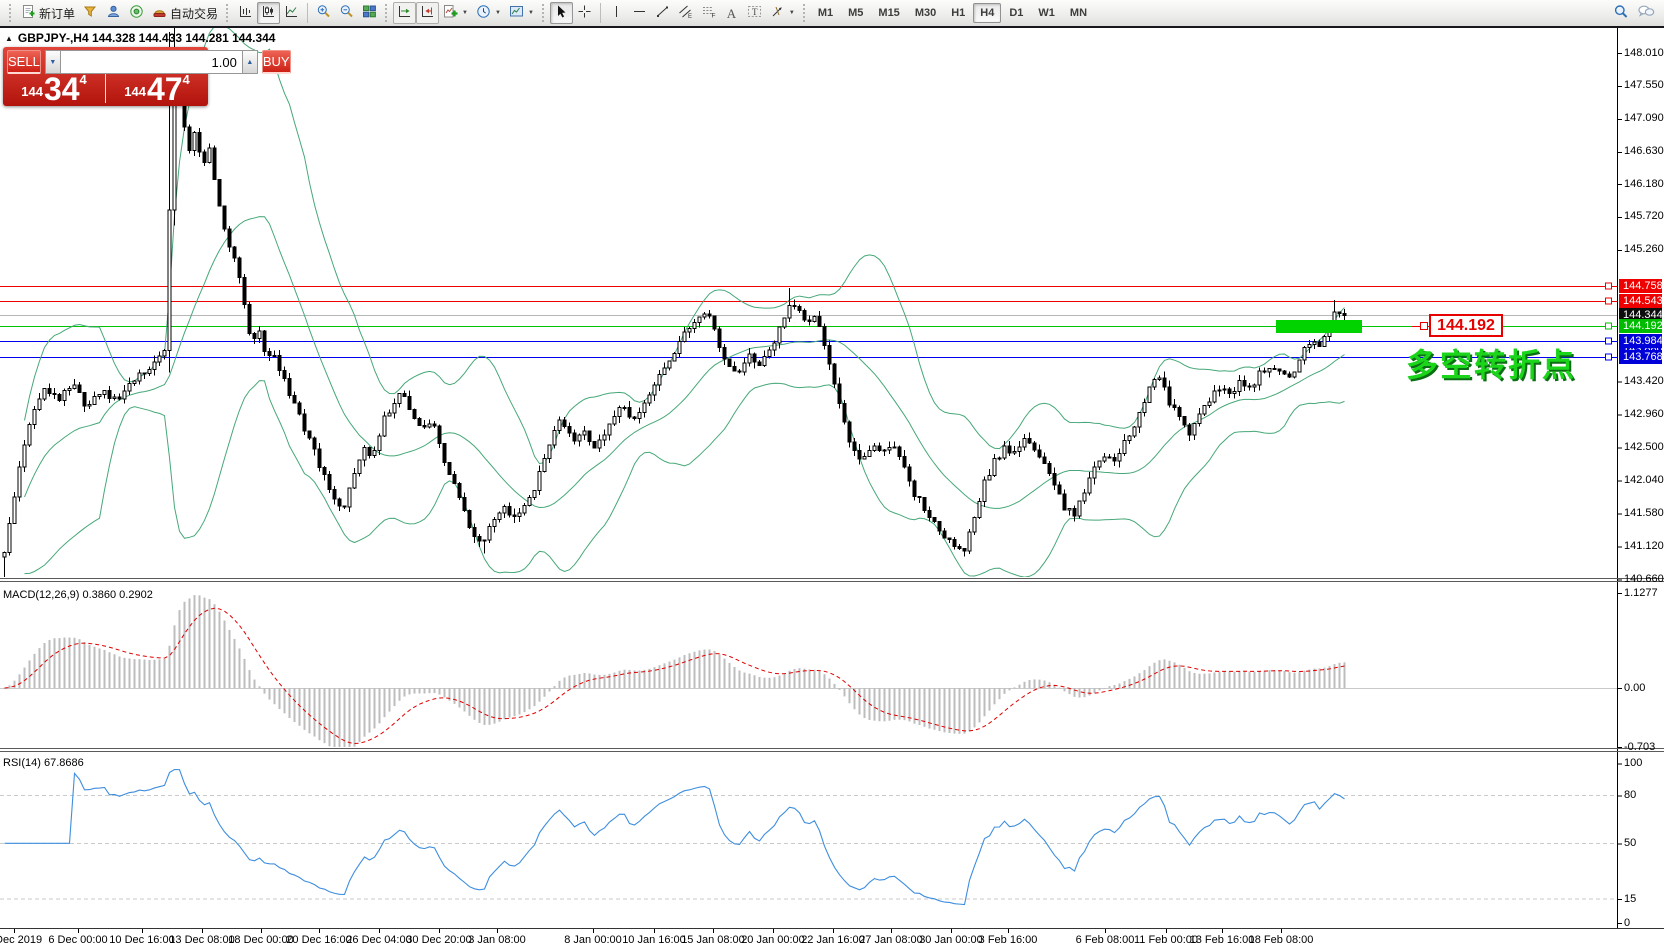 This screenshot has width=1664, height=949. I want to click on volume-input, so click(151, 62).